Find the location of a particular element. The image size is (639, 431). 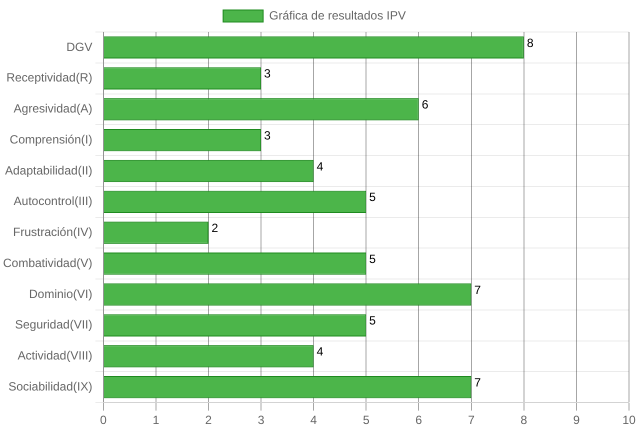

y-tick-label: Agresividad(A) is located at coordinates (53, 109).